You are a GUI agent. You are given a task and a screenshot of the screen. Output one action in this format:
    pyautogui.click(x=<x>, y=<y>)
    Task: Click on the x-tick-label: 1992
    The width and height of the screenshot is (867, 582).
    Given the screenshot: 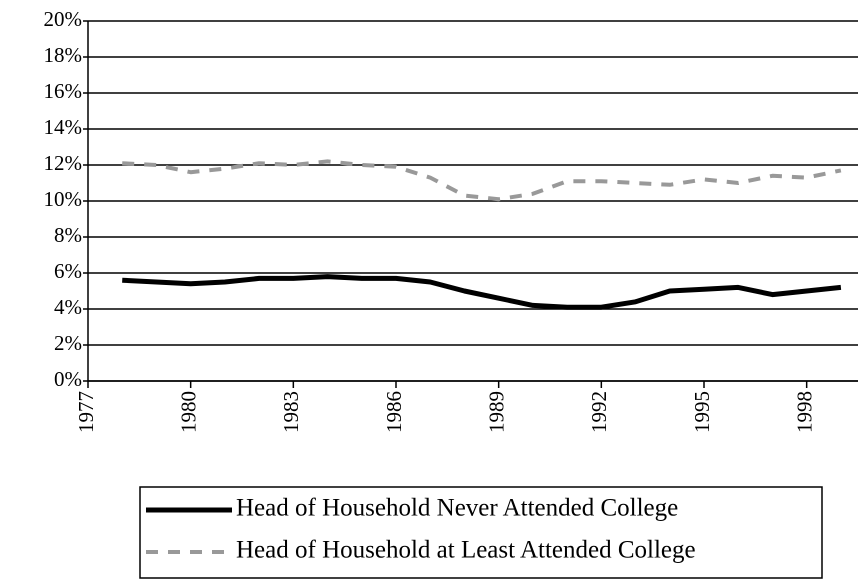 What is the action you would take?
    pyautogui.click(x=599, y=412)
    